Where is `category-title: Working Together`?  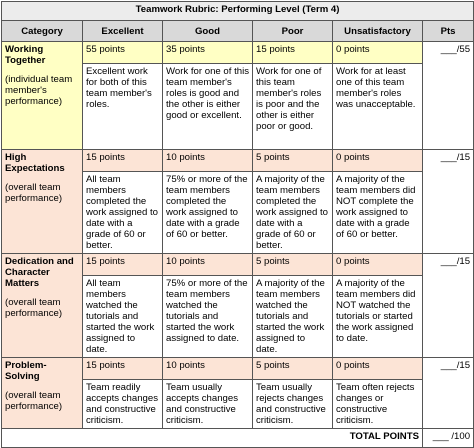
category-title: Working Together is located at coordinates (25, 55).